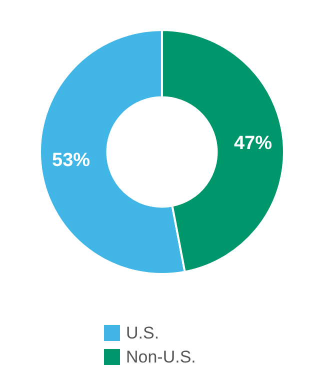 This screenshot has height=380, width=322. I want to click on data-label: 53%, so click(71, 161).